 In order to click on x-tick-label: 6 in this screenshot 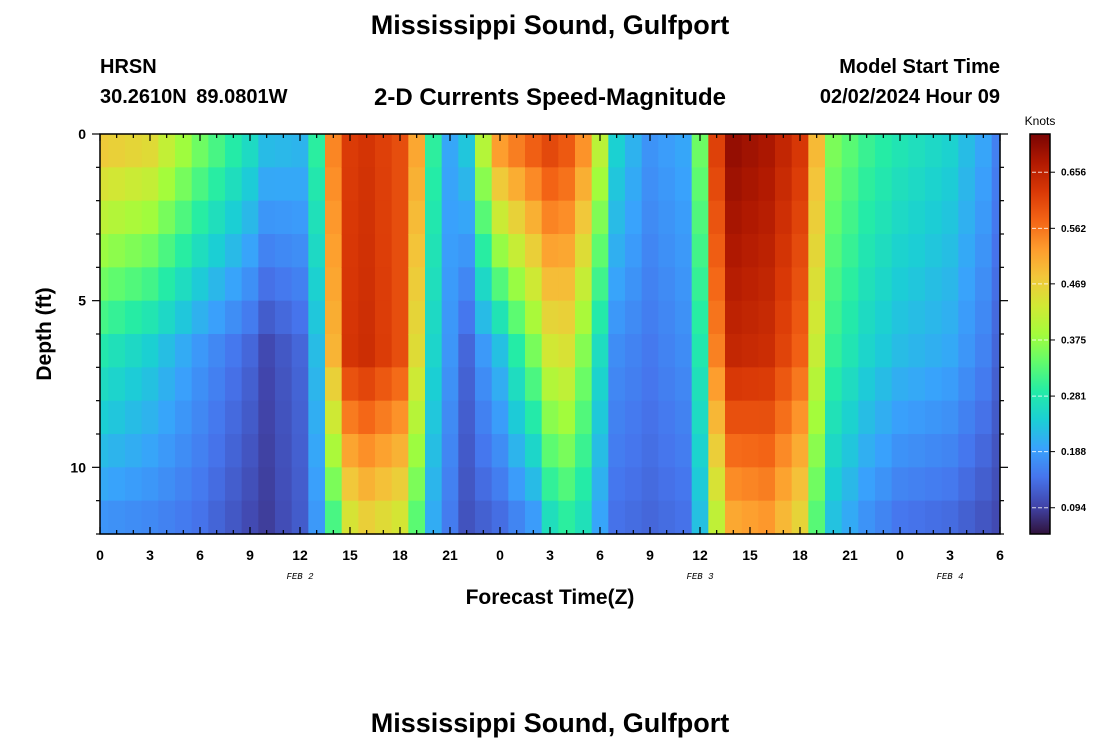, I will do `click(1000, 555)`.